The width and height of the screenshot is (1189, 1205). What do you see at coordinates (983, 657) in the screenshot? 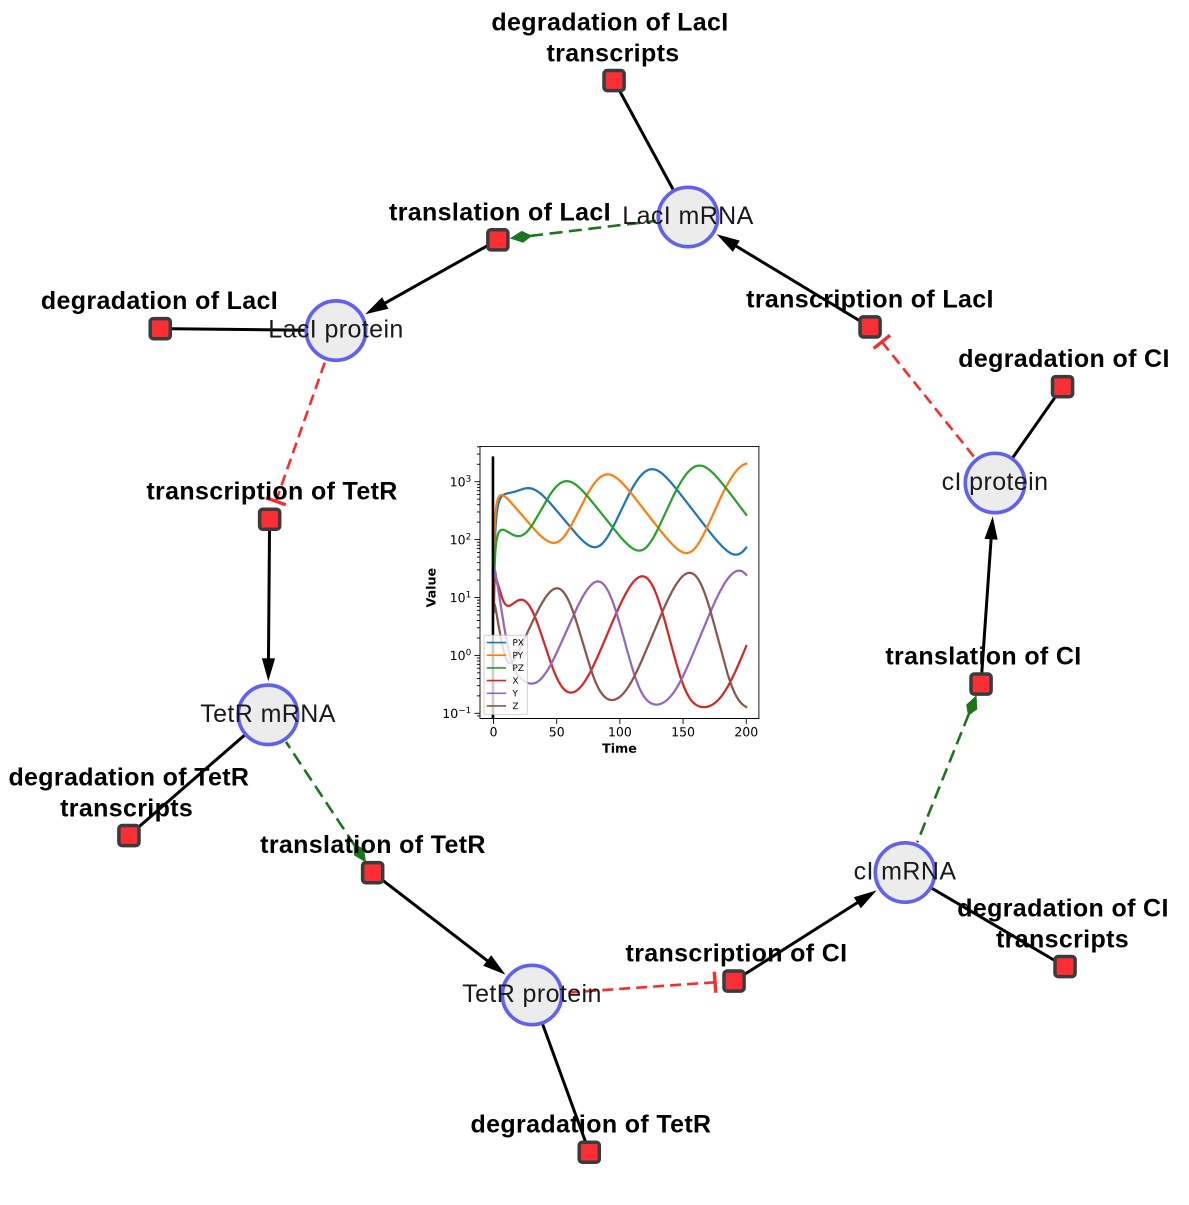
I see `svg-text: translation of CI` at bounding box center [983, 657].